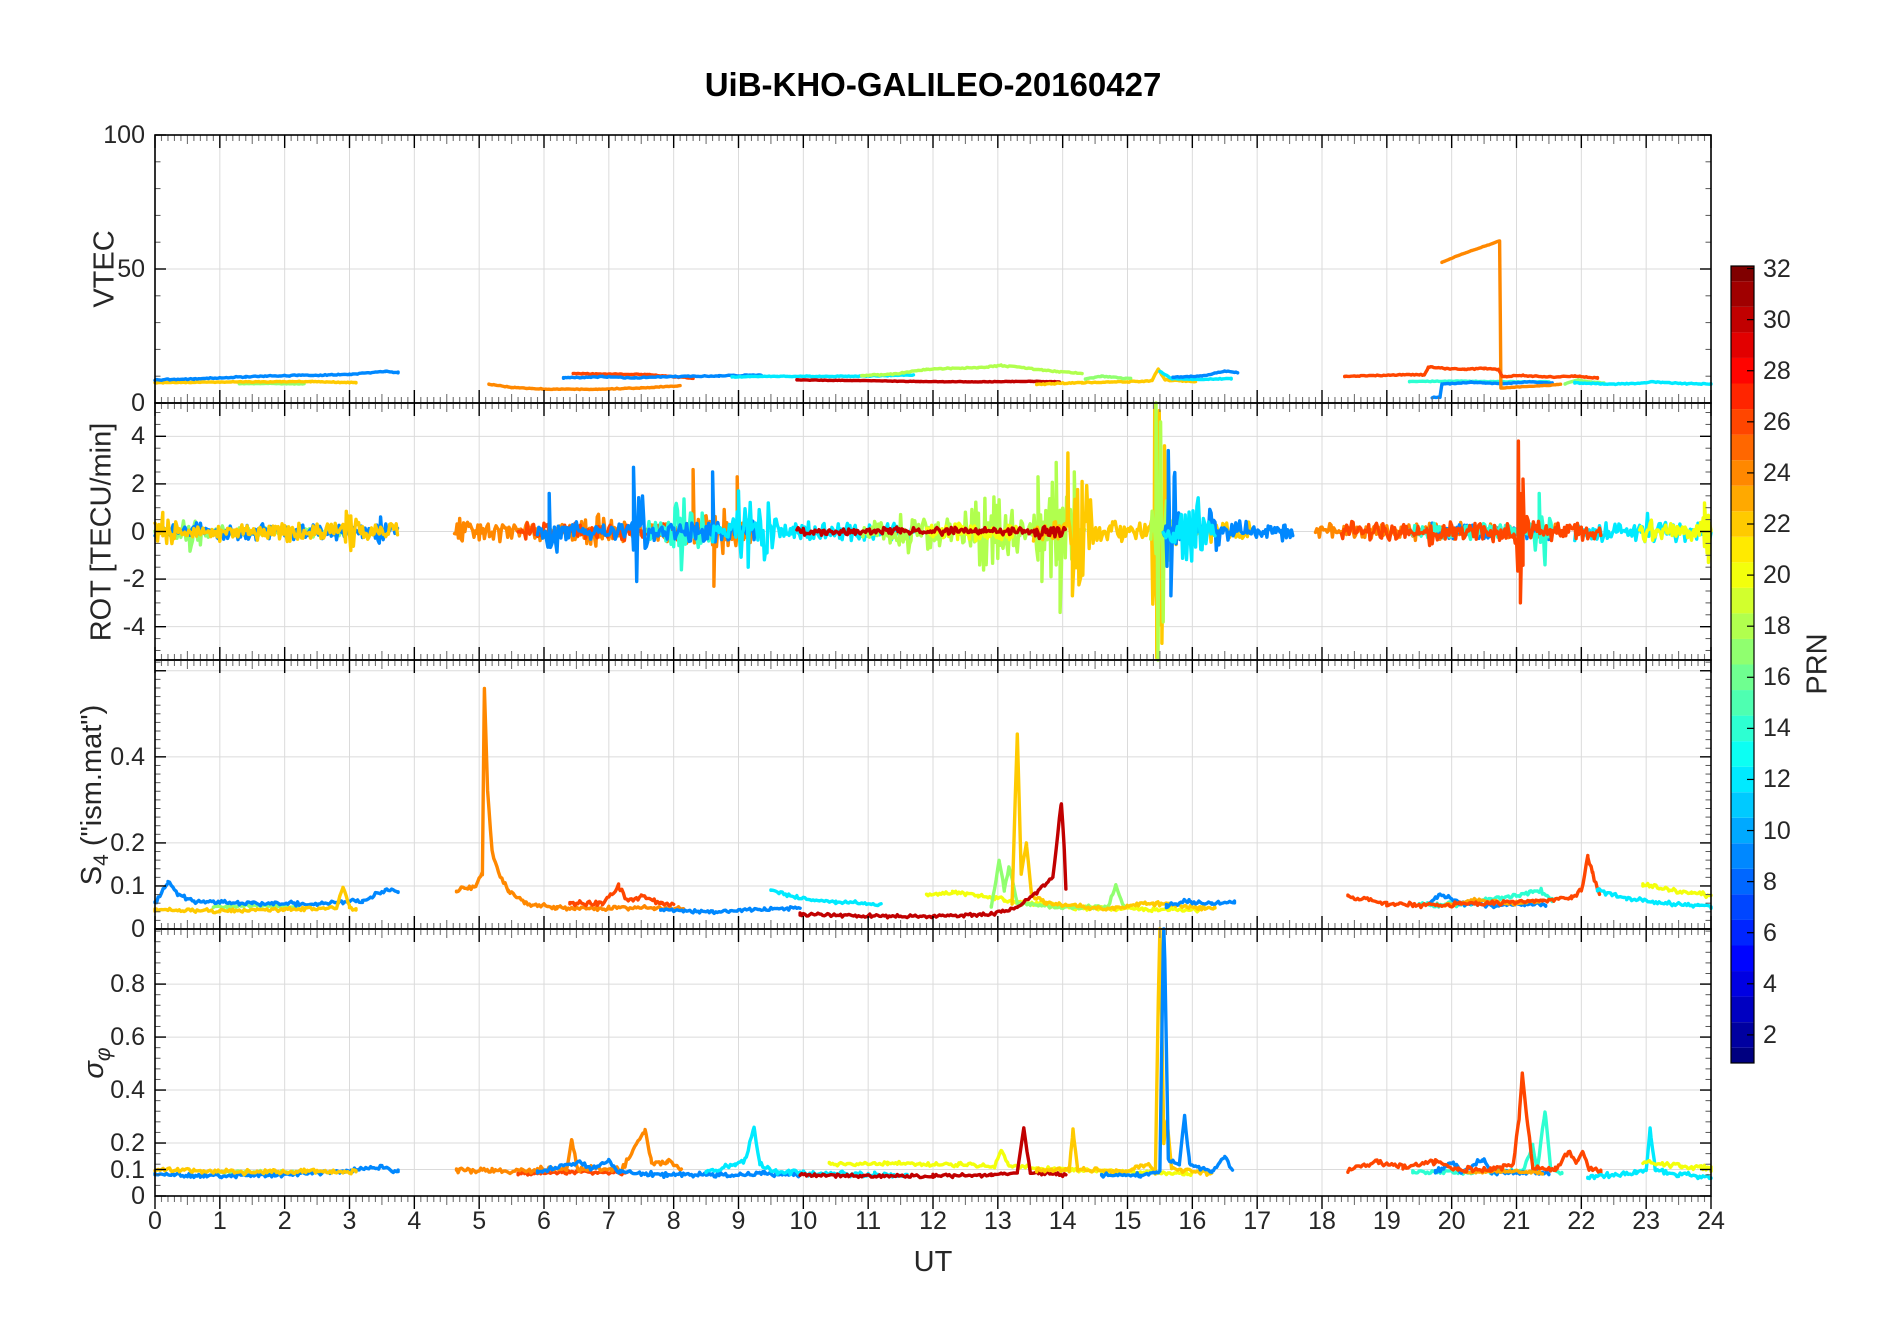 This screenshot has width=1902, height=1330. Describe the element at coordinates (133, 579) in the screenshot. I see `ytick-rot--2: -2` at that location.